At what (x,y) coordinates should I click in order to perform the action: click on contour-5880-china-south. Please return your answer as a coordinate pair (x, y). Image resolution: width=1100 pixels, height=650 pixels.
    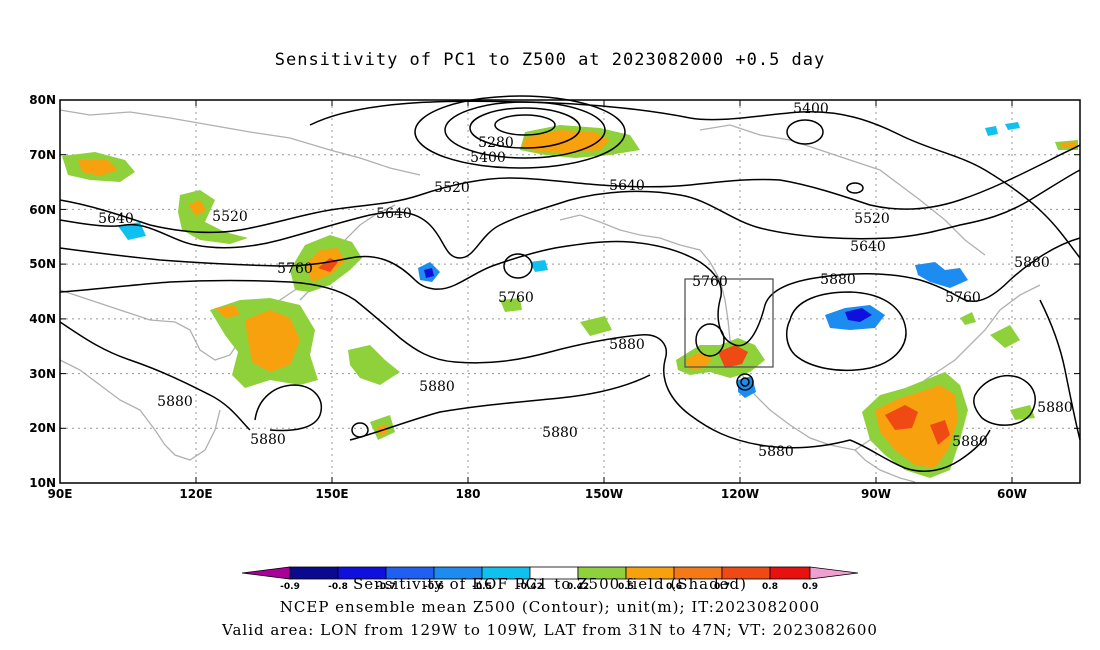
    Looking at the image, I should click on (288, 408).